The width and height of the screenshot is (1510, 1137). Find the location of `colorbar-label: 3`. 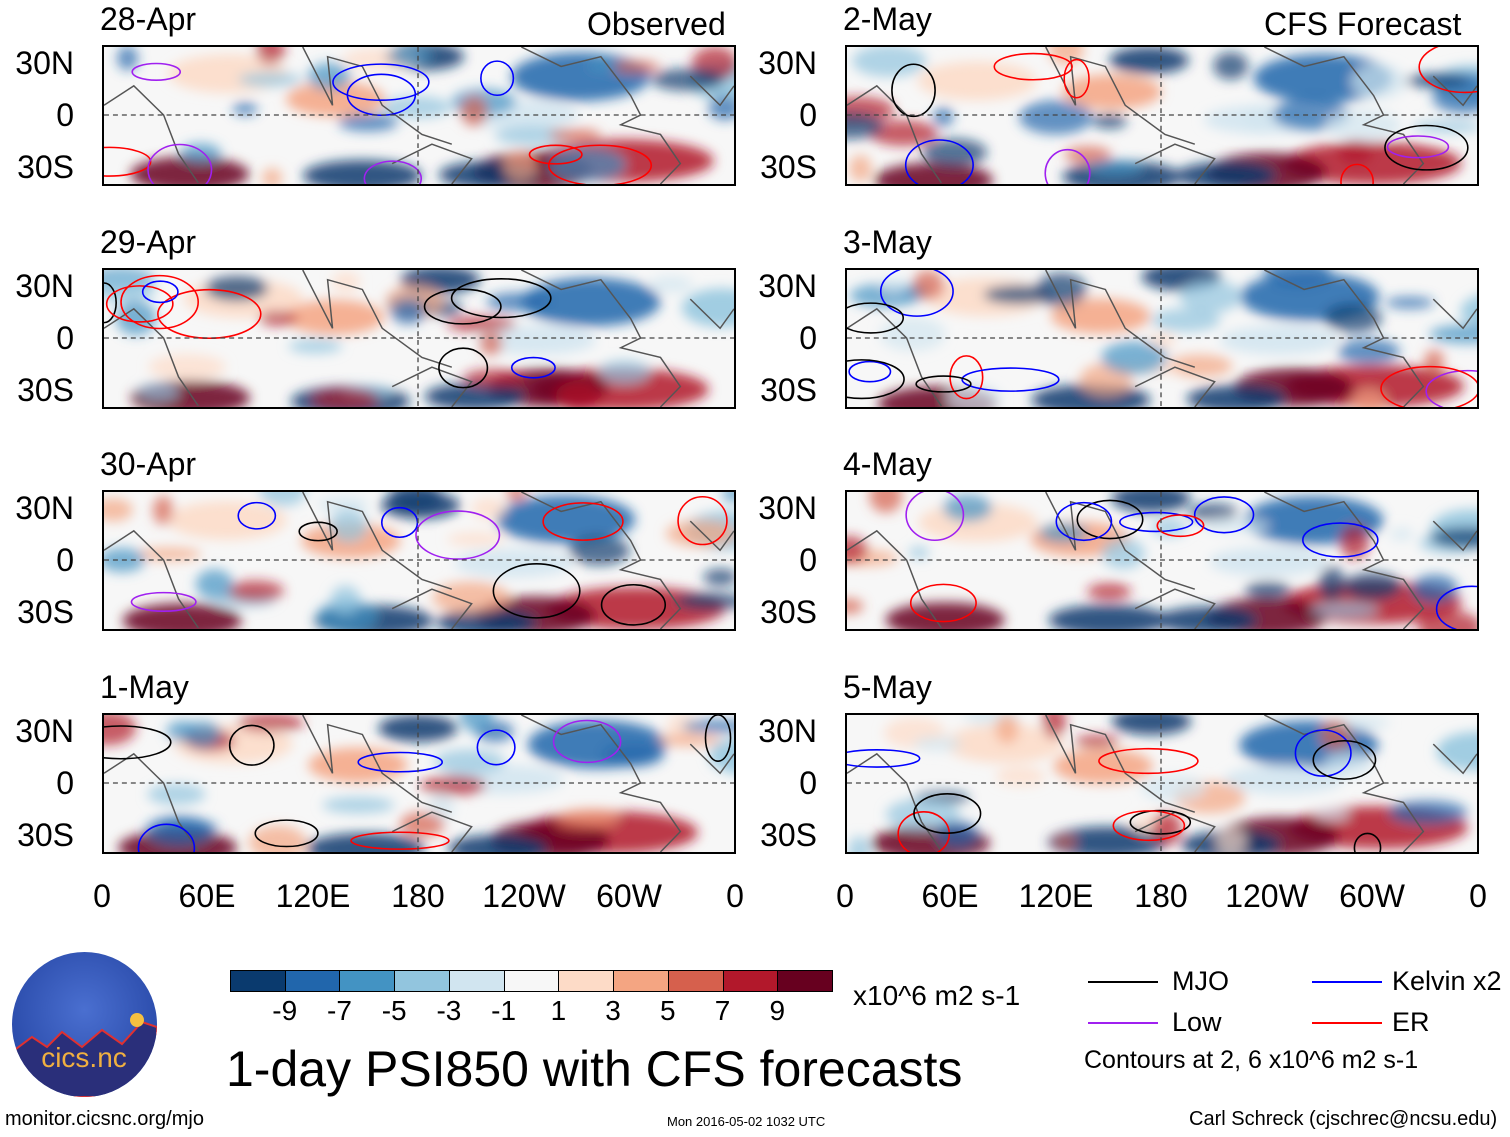

colorbar-label: 3 is located at coordinates (613, 1010).